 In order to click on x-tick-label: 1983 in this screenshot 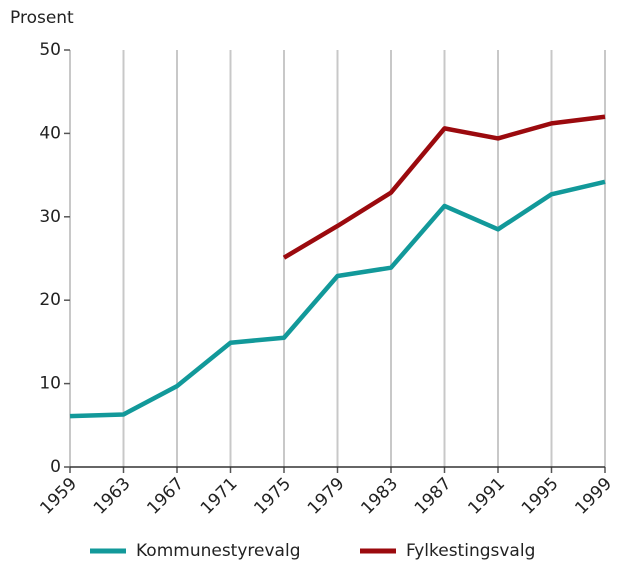, I will do `click(379, 496)`.